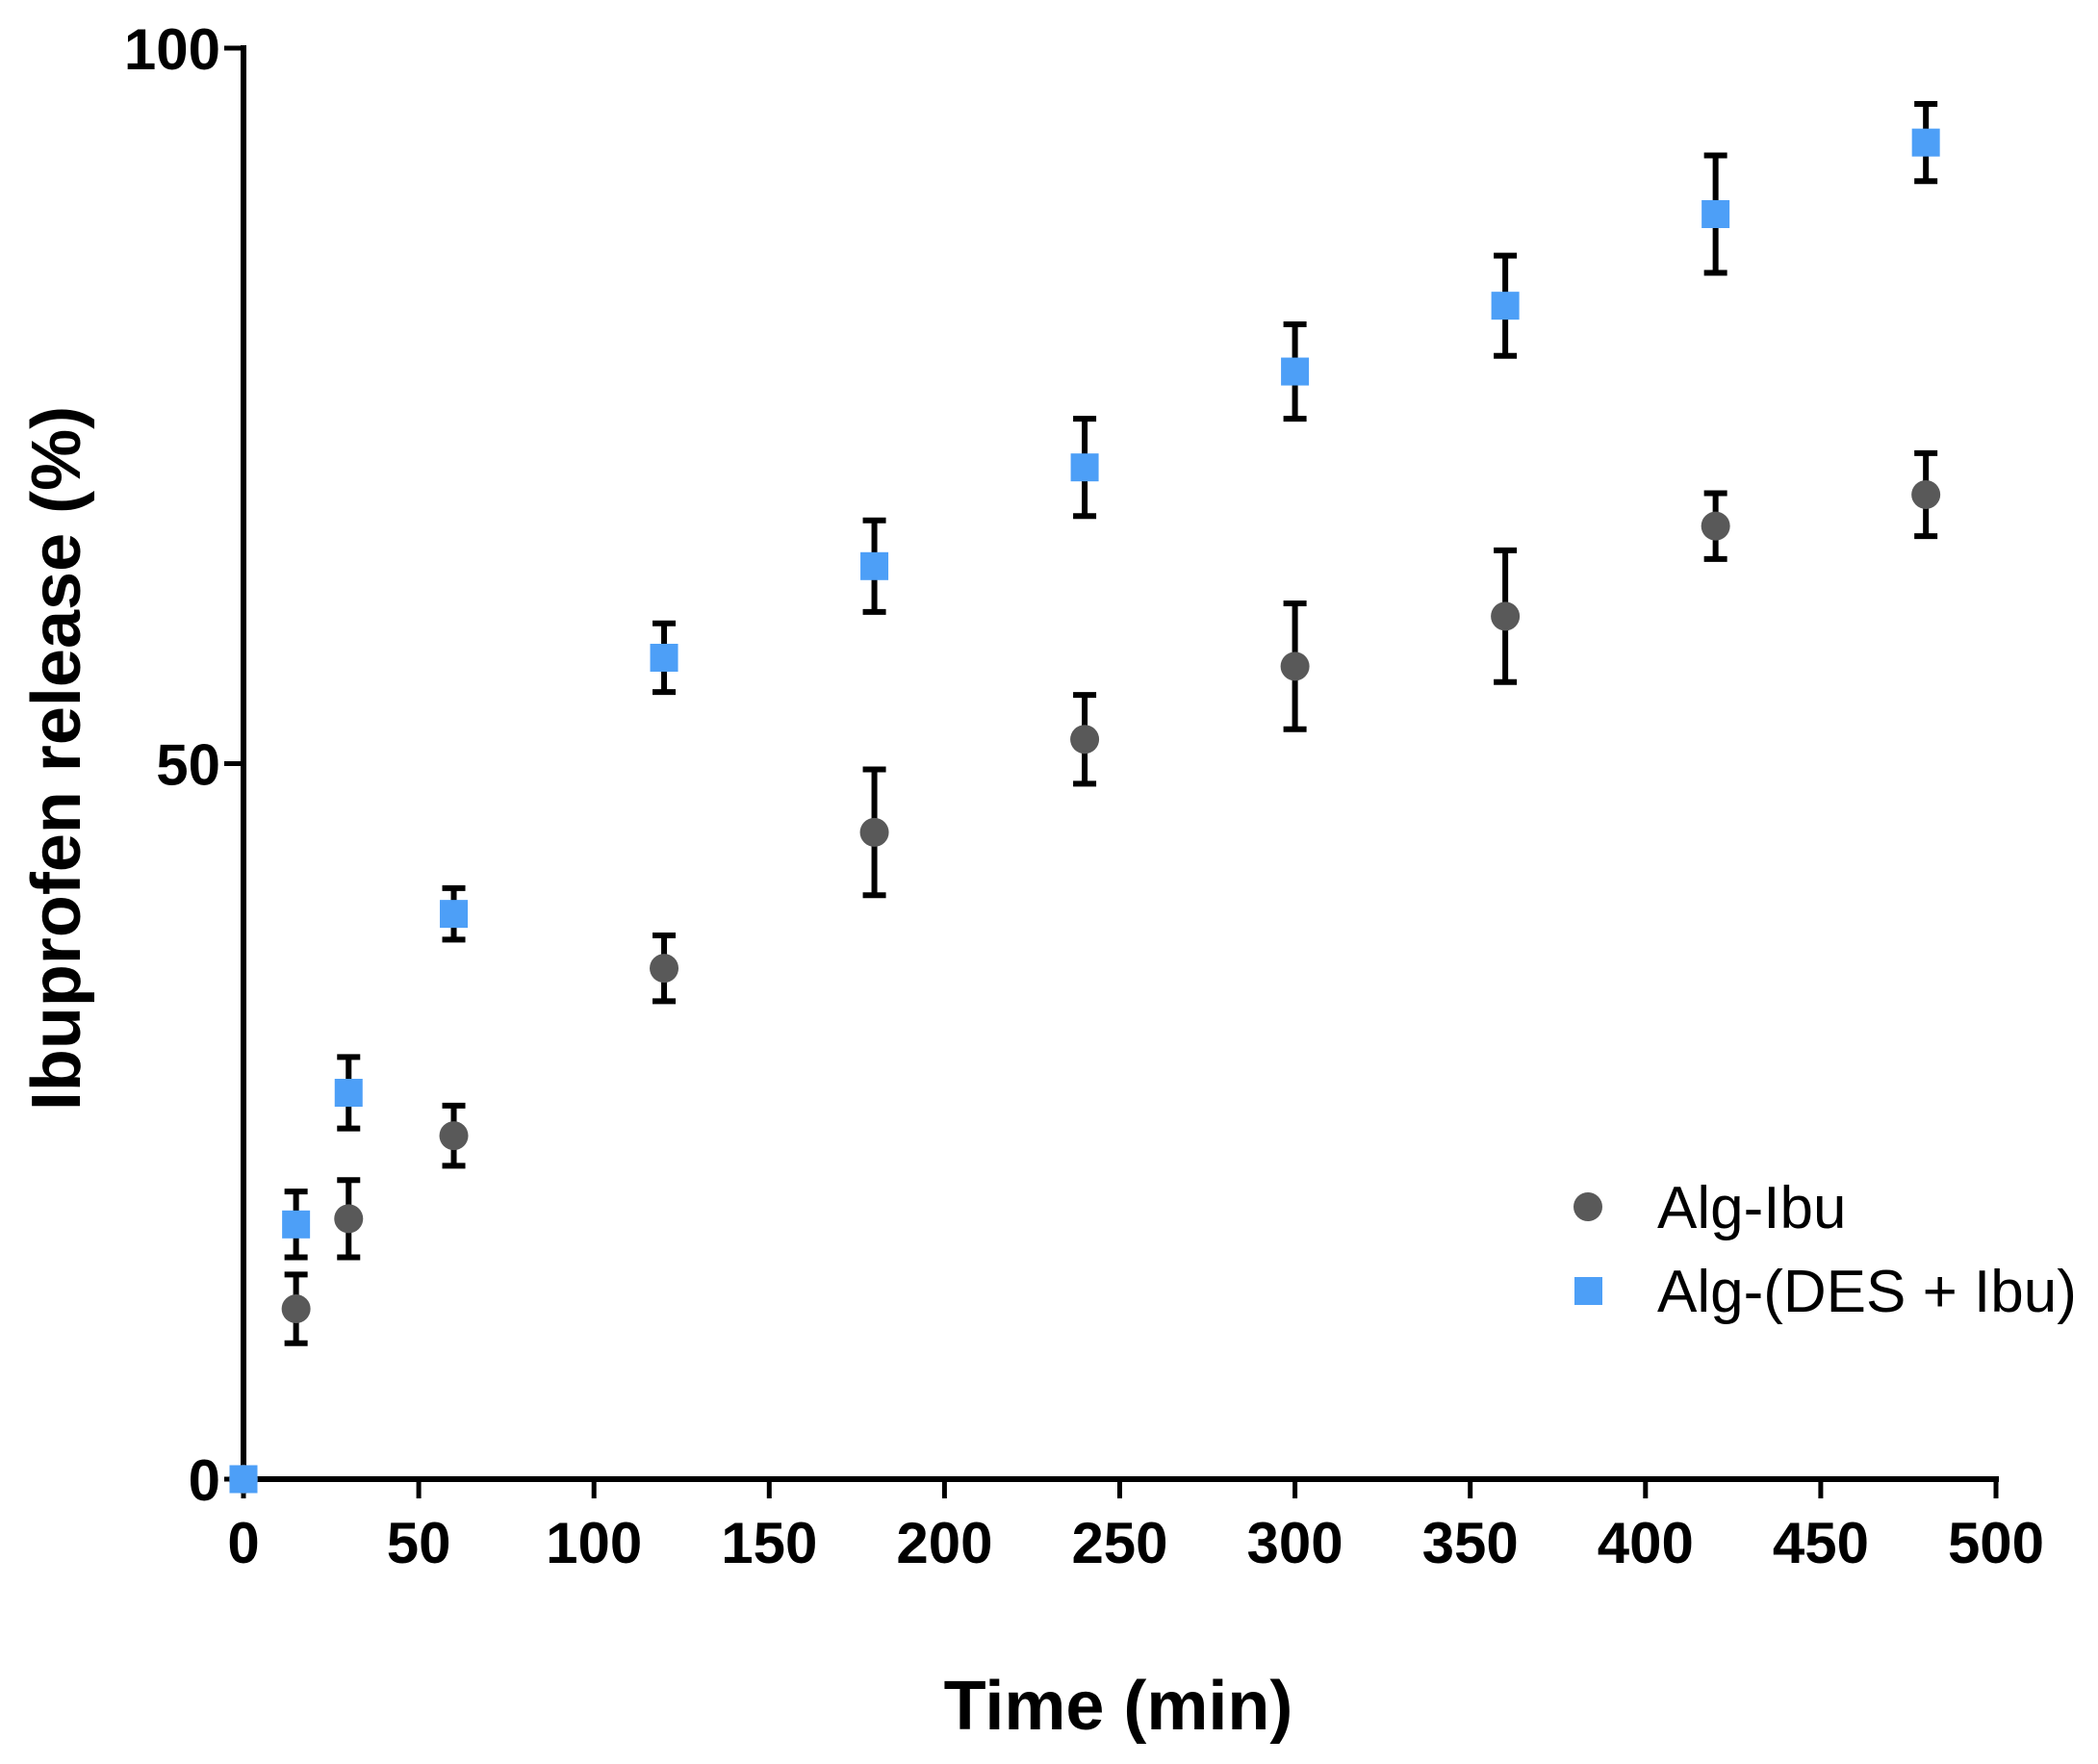 The height and width of the screenshot is (1764, 2098). I want to click on y-tick-label: 100, so click(172, 49).